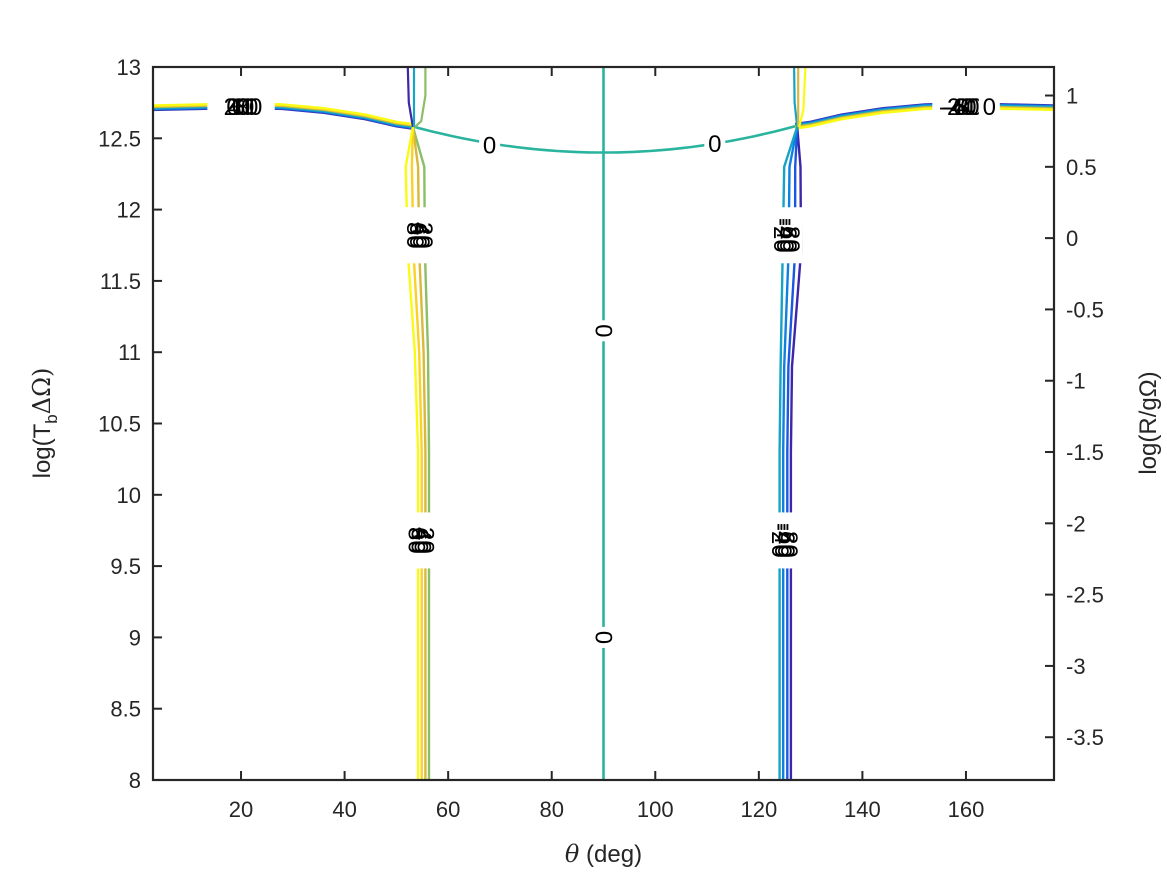 The width and height of the screenshot is (1167, 875). What do you see at coordinates (551, 809) in the screenshot?
I see `x-tick-label: 80` at bounding box center [551, 809].